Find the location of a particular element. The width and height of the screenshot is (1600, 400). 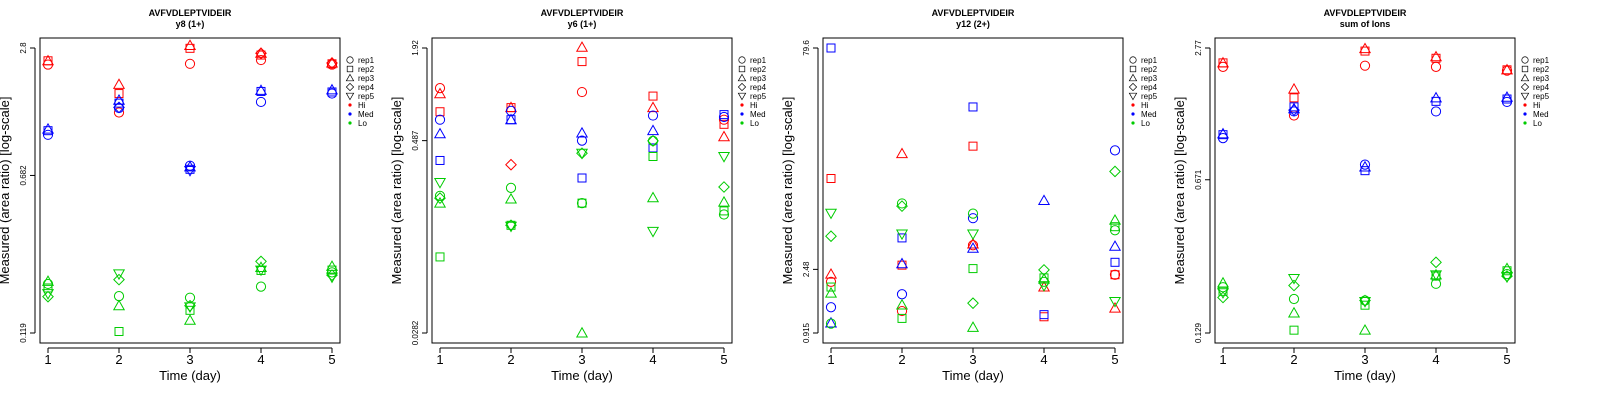

y-tick-label: 1.92 is located at coordinates (415, 48).